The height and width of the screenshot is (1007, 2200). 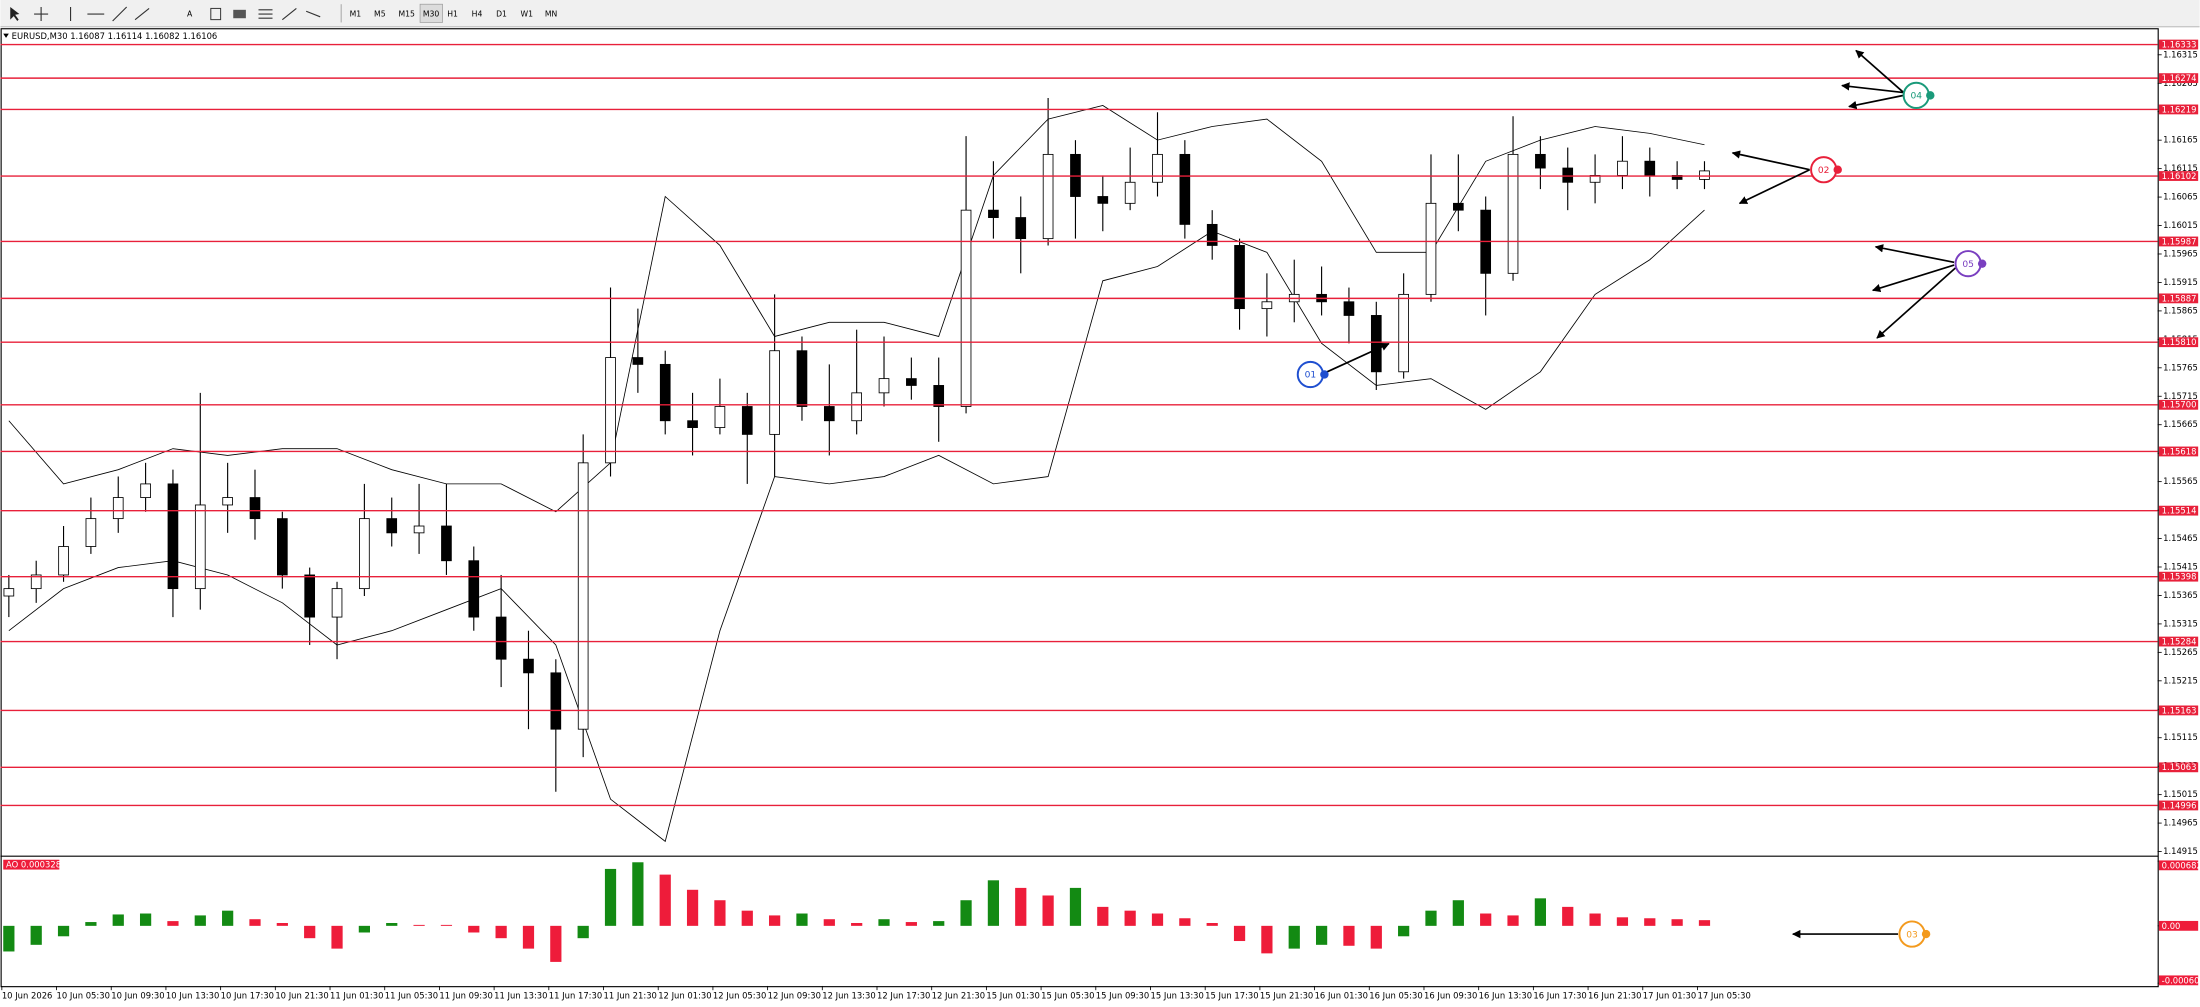 I want to click on x-tick-label: 12 Jun 17:30, so click(x=903, y=995).